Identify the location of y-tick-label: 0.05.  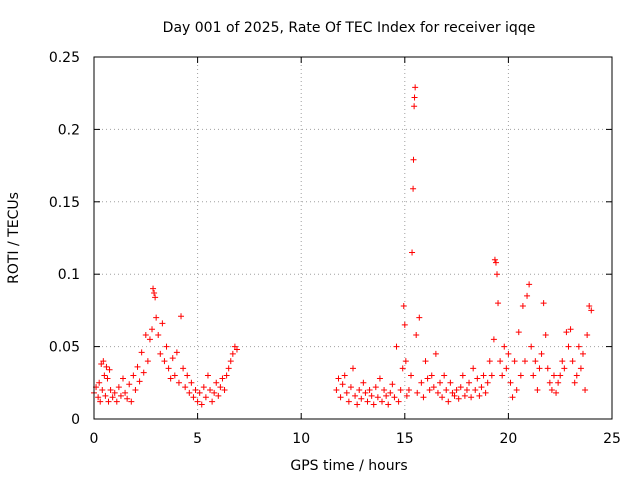
(64, 348).